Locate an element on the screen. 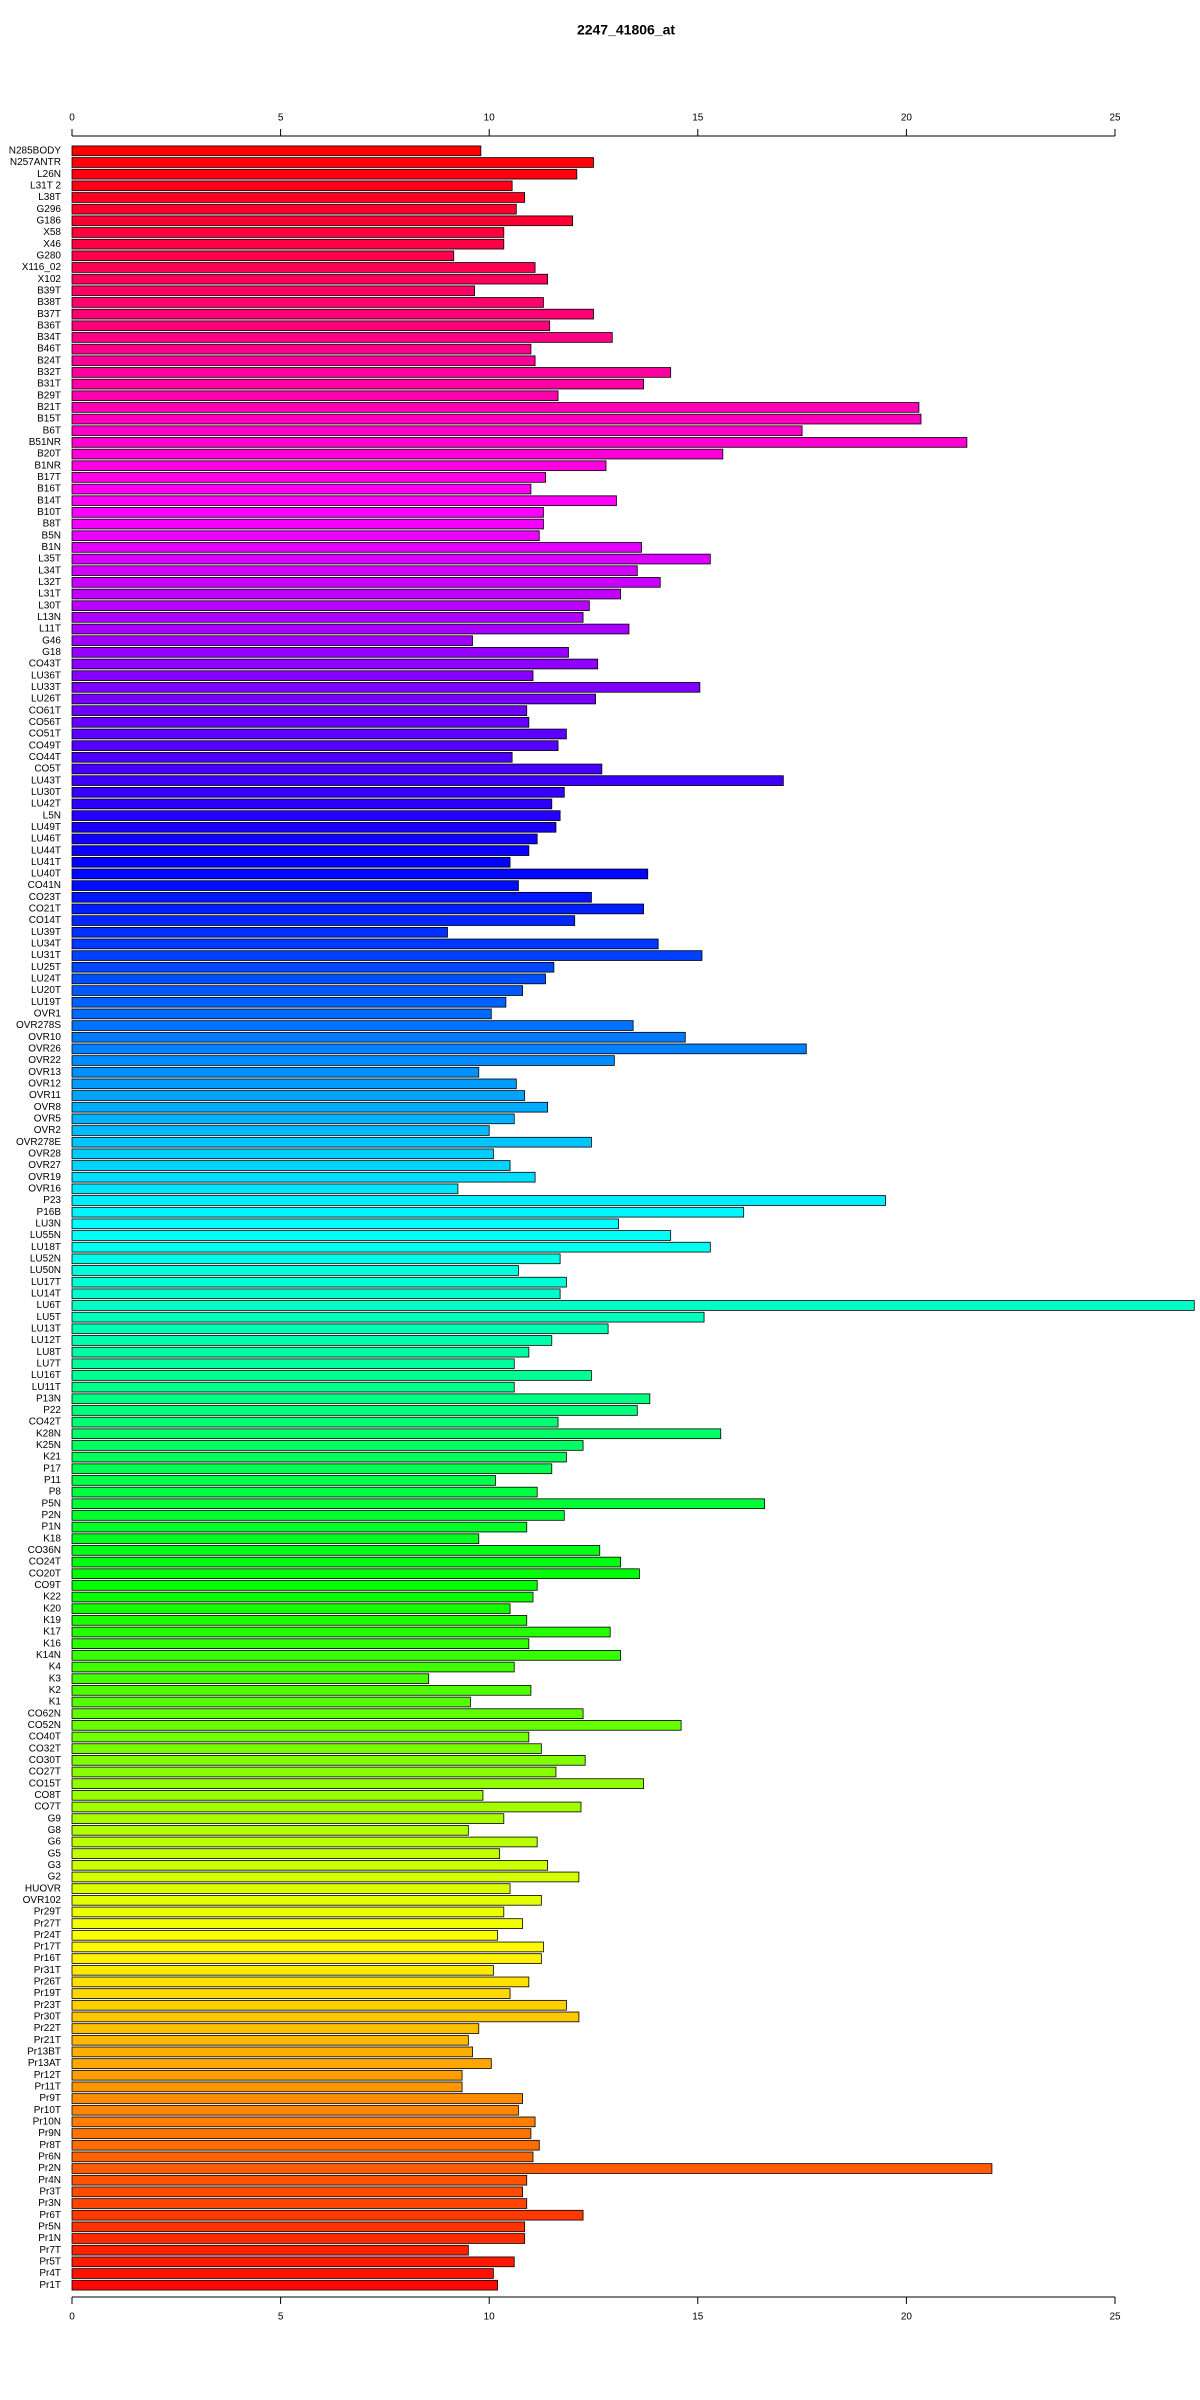 Image resolution: width=1200 pixels, height=2400 pixels. y-tick-label: OVR11 is located at coordinates (45, 1095).